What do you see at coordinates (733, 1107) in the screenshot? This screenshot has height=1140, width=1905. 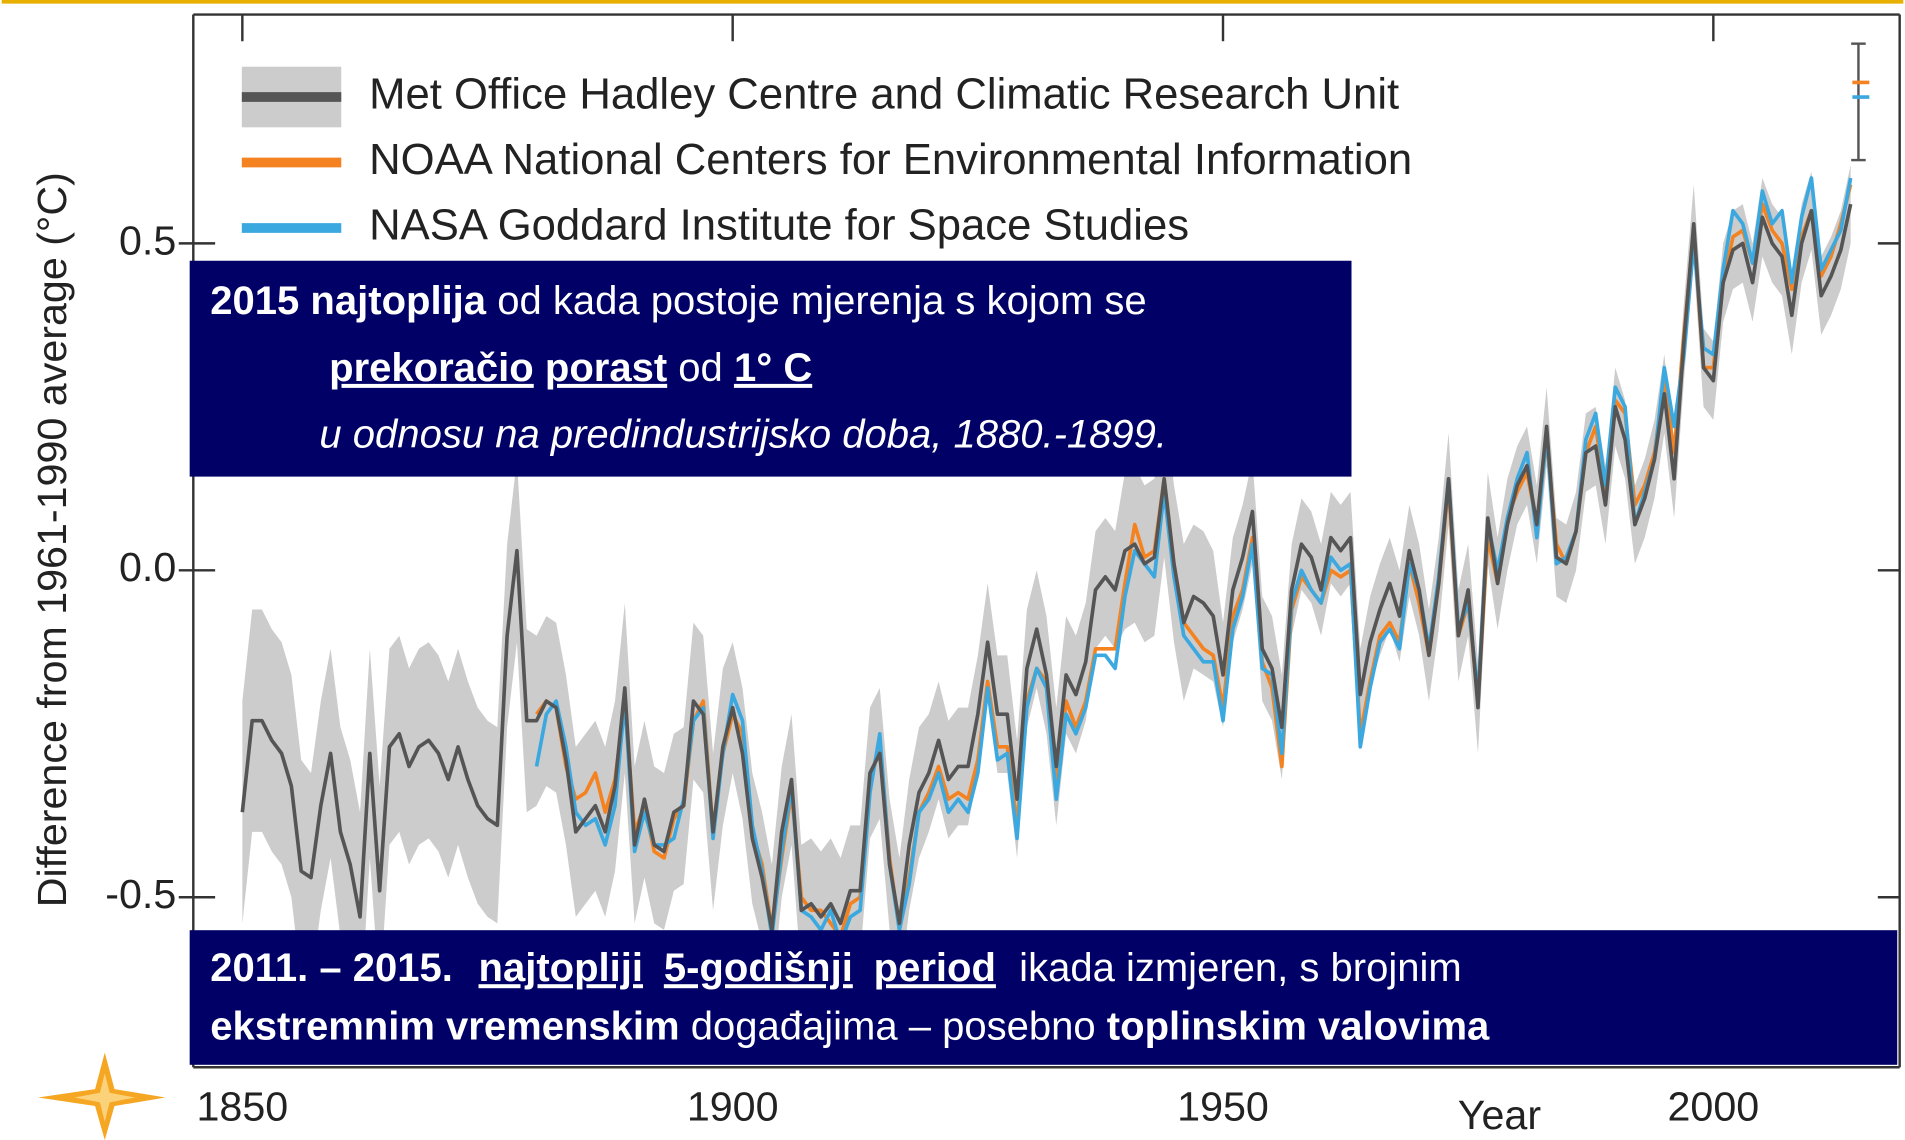 I see `x-tick-label: 1900` at bounding box center [733, 1107].